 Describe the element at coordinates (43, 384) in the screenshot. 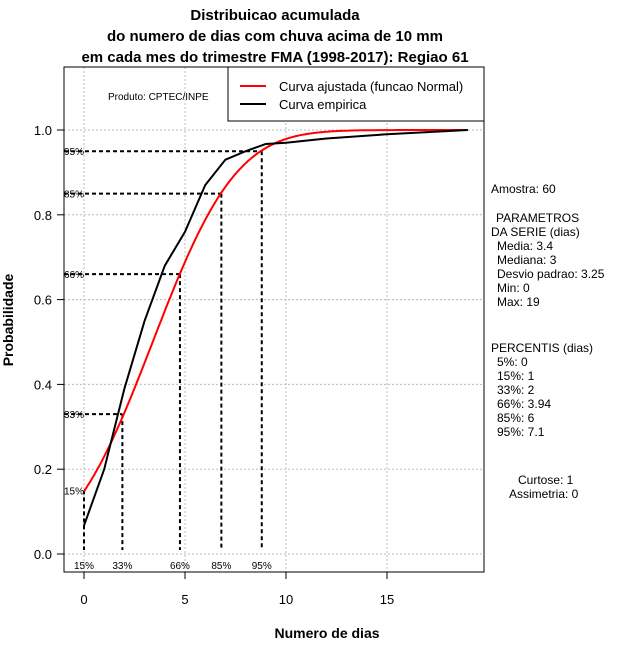

I see `y-tick-label: 0.4` at that location.